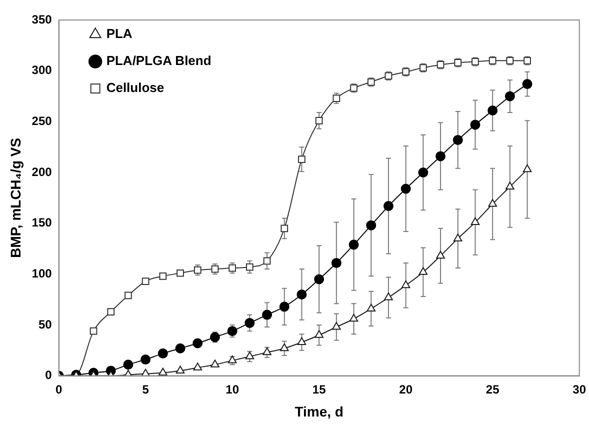 The image size is (589, 425). I want to click on y-tick-label: 350, so click(42, 19).